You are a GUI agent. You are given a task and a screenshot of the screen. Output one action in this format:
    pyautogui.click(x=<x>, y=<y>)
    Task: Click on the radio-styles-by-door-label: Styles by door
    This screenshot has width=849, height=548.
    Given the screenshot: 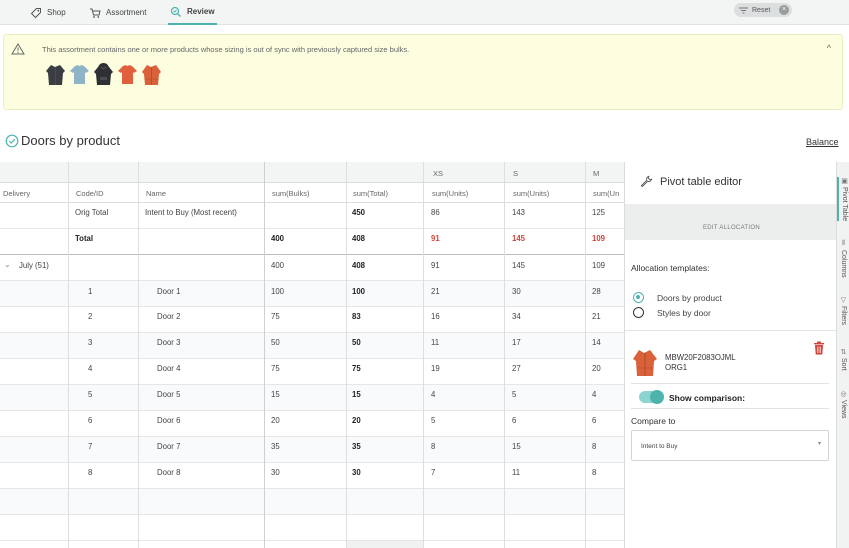 What is the action you would take?
    pyautogui.click(x=684, y=313)
    